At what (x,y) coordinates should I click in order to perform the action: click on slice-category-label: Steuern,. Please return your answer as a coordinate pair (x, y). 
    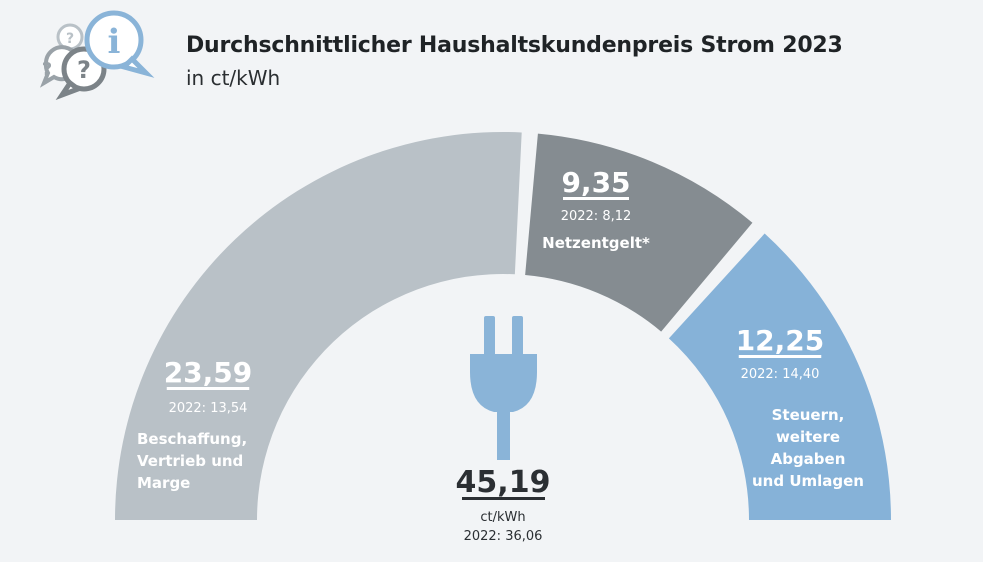
    Looking at the image, I should click on (808, 415).